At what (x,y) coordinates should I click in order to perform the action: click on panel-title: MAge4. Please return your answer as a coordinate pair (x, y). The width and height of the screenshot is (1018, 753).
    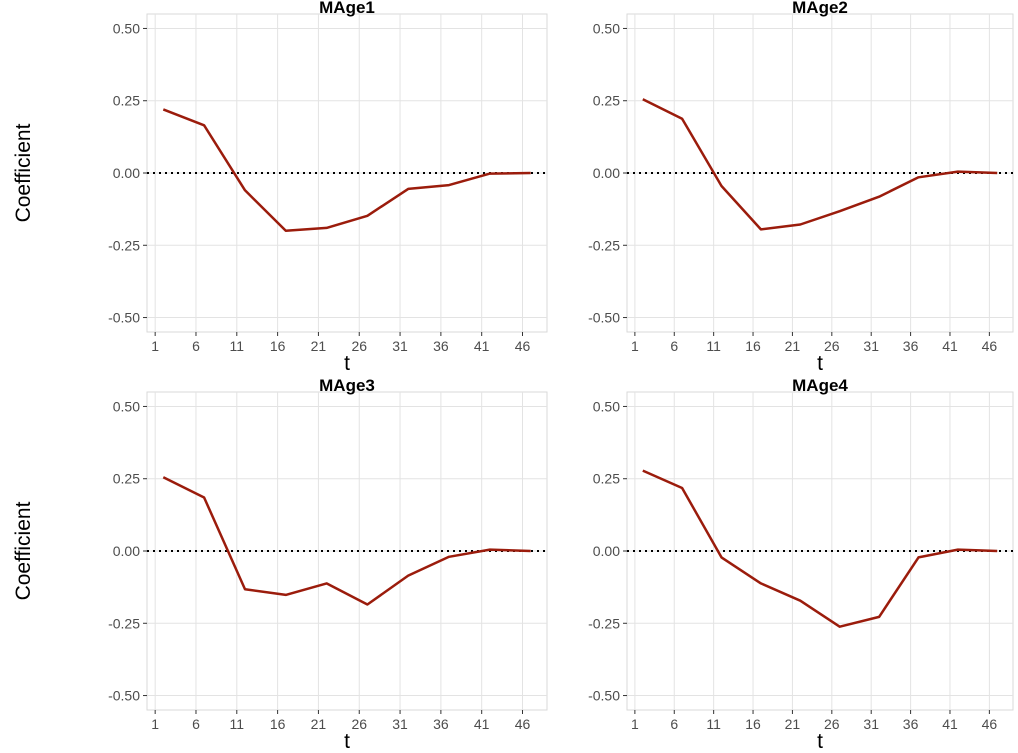
    Looking at the image, I should click on (820, 385).